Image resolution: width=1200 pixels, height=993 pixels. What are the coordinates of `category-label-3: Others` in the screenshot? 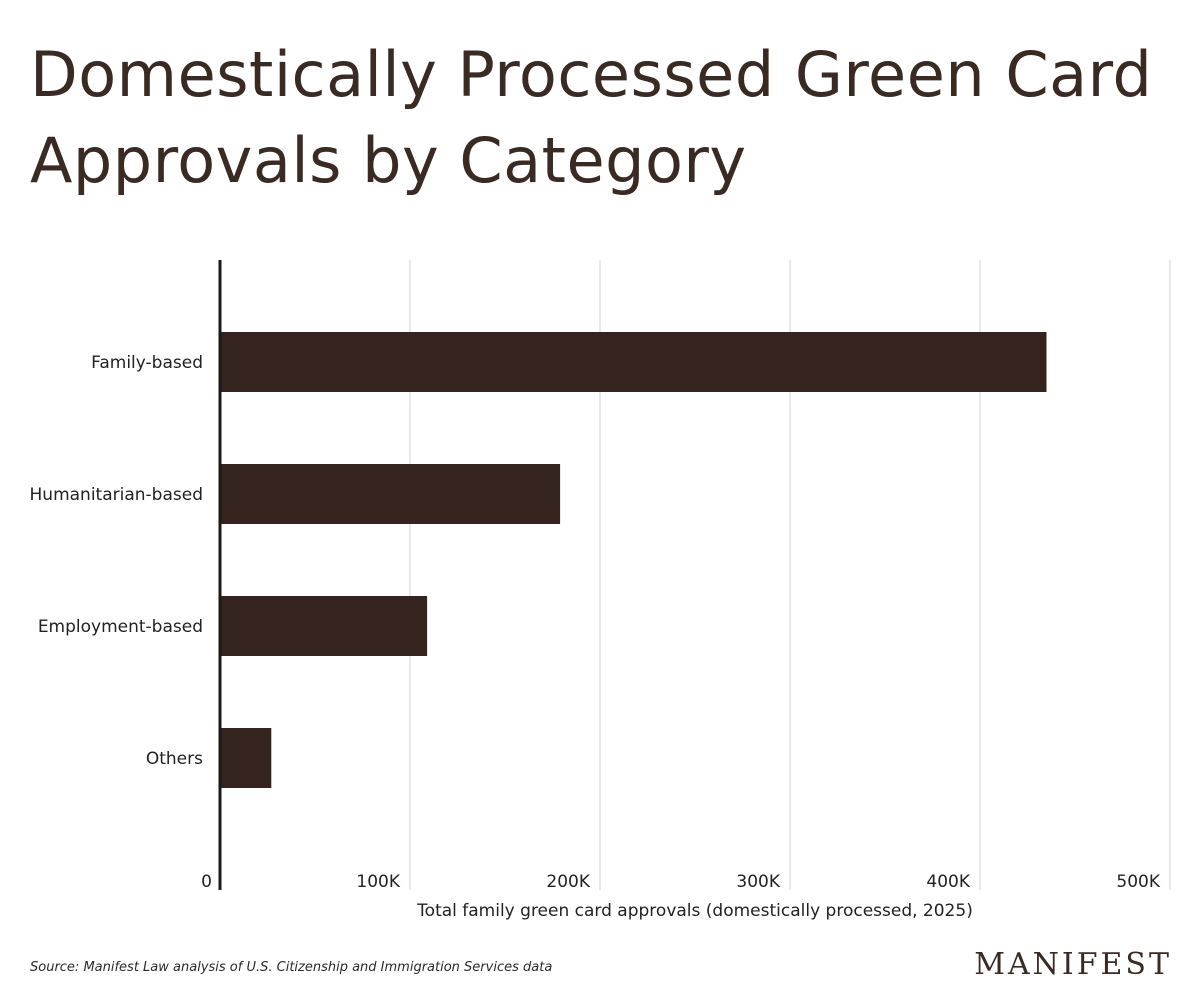 It's located at (174, 759).